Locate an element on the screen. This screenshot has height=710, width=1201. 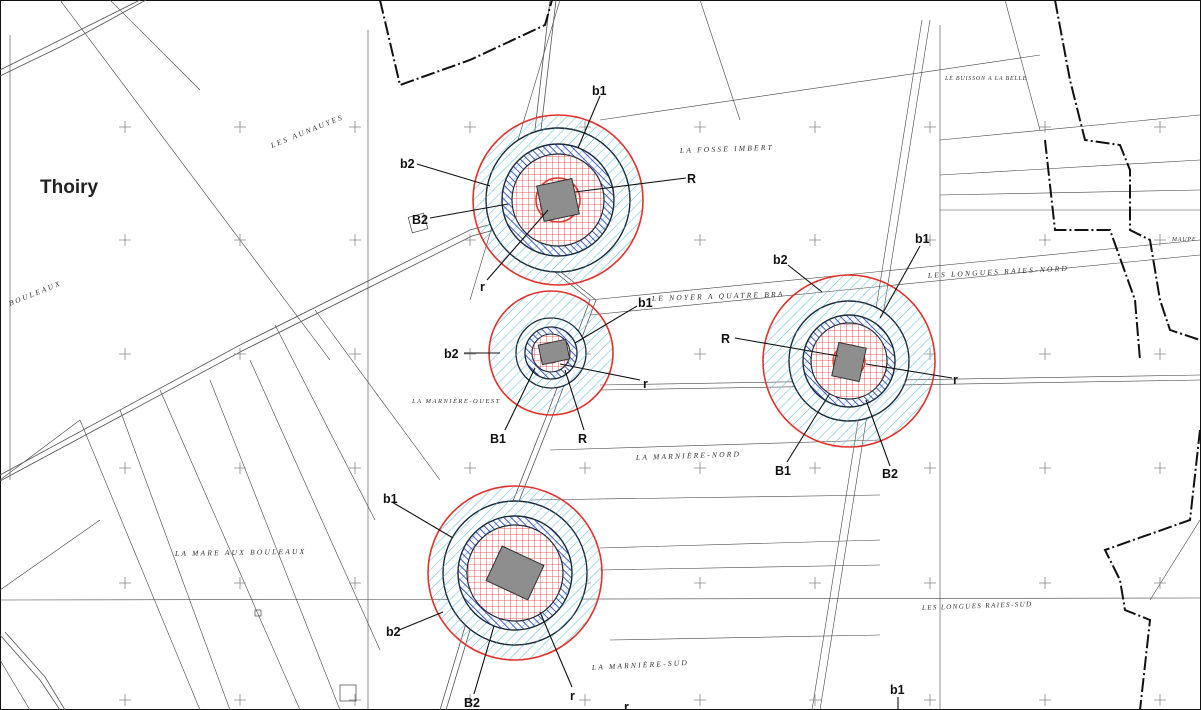
lieu-dit-maupe: MAUPE is located at coordinates (1183, 240).